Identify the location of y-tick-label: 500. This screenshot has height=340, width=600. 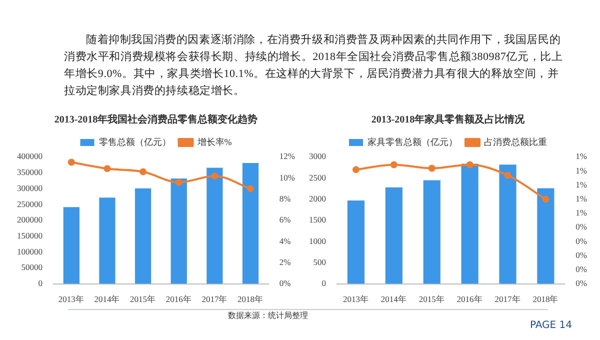
(319, 261).